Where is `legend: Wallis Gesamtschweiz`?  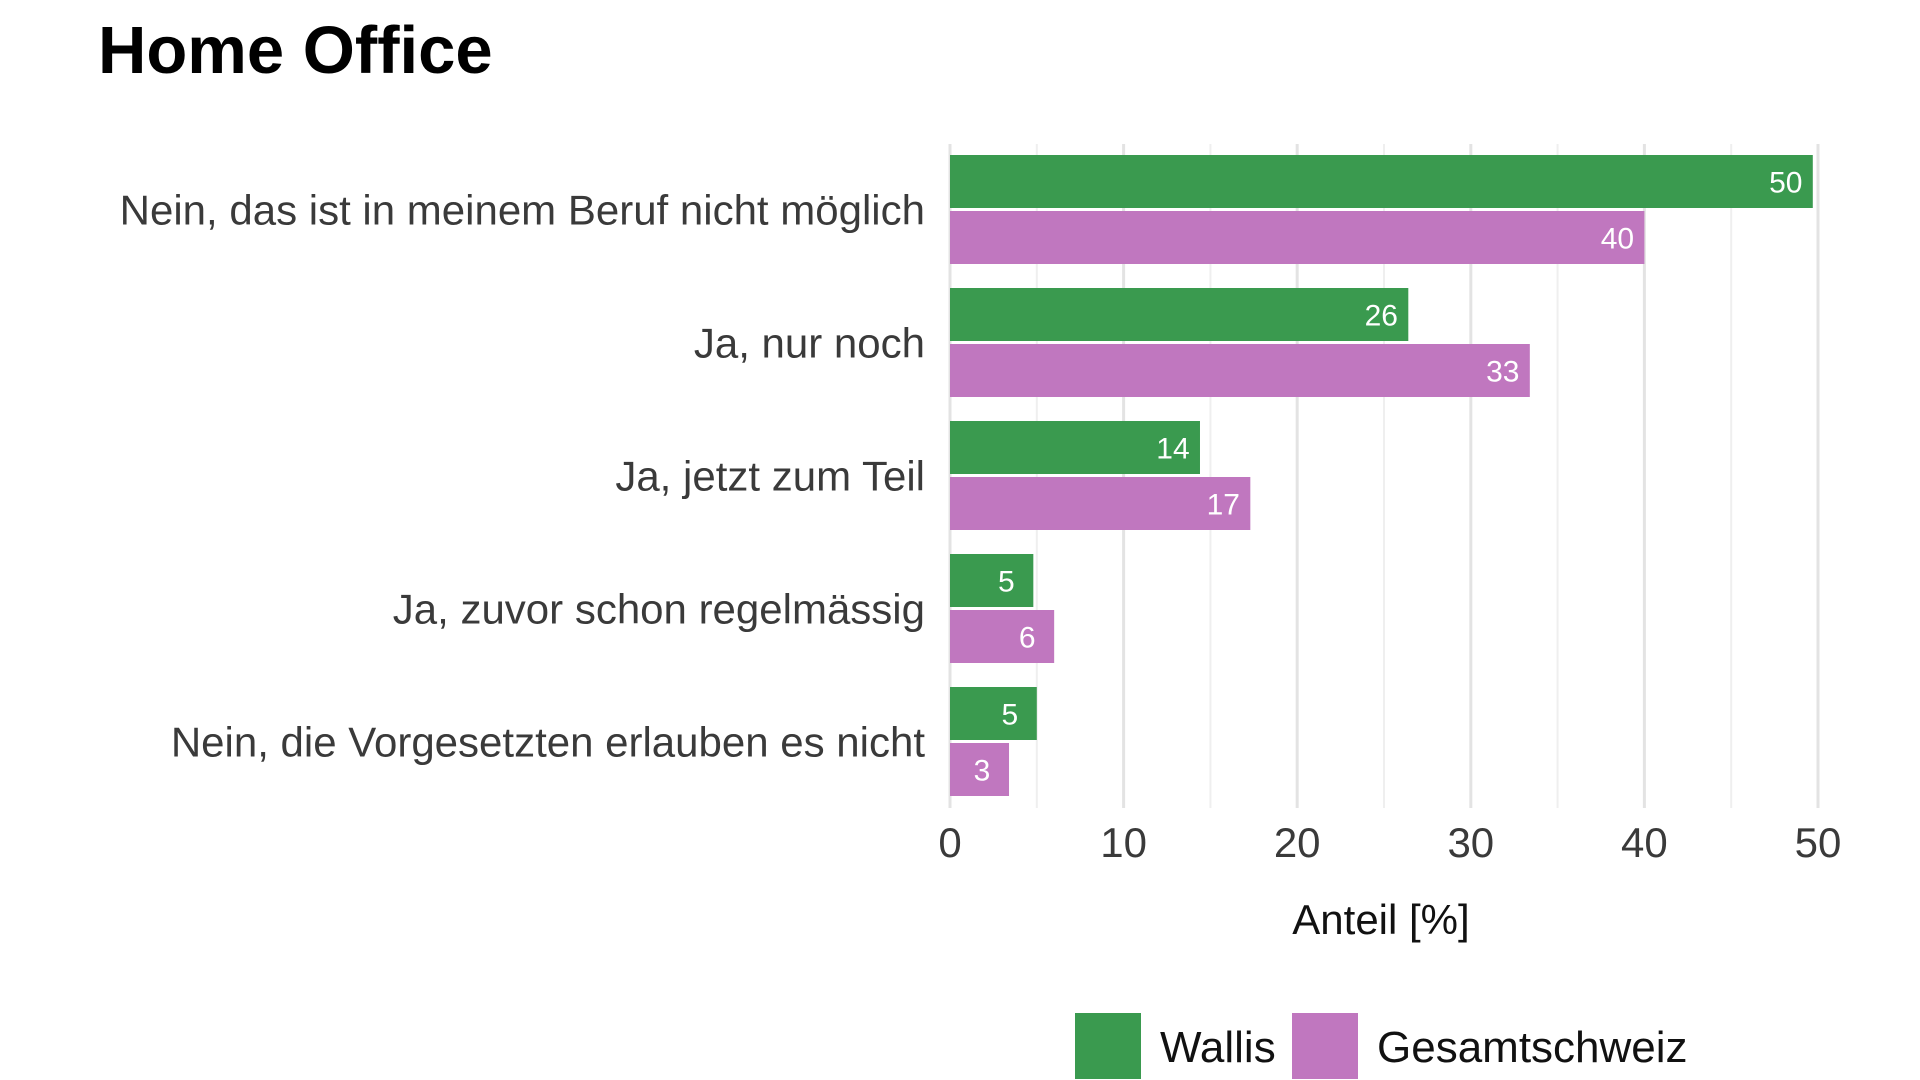 legend: Wallis Gesamtschweiz is located at coordinates (1381, 1046).